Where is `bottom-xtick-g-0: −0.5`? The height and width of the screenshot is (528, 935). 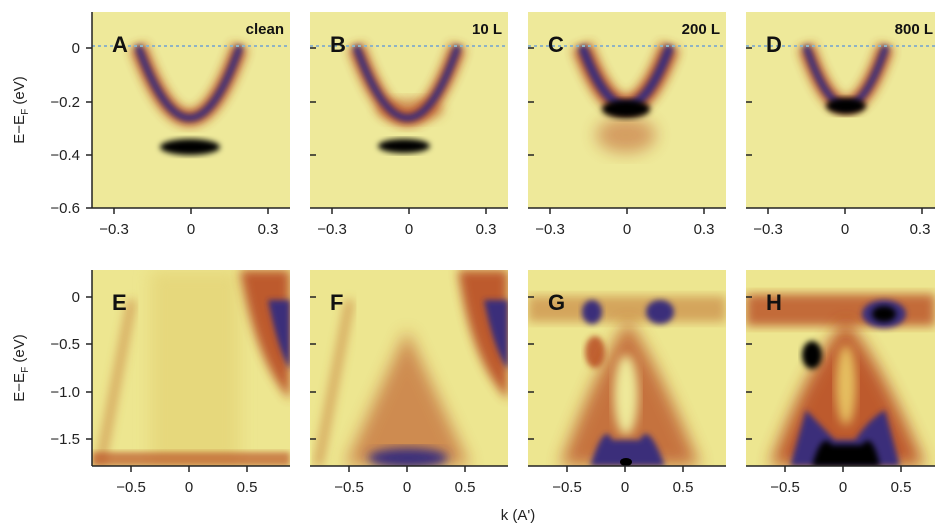 bottom-xtick-g-0: −0.5 is located at coordinates (567, 487).